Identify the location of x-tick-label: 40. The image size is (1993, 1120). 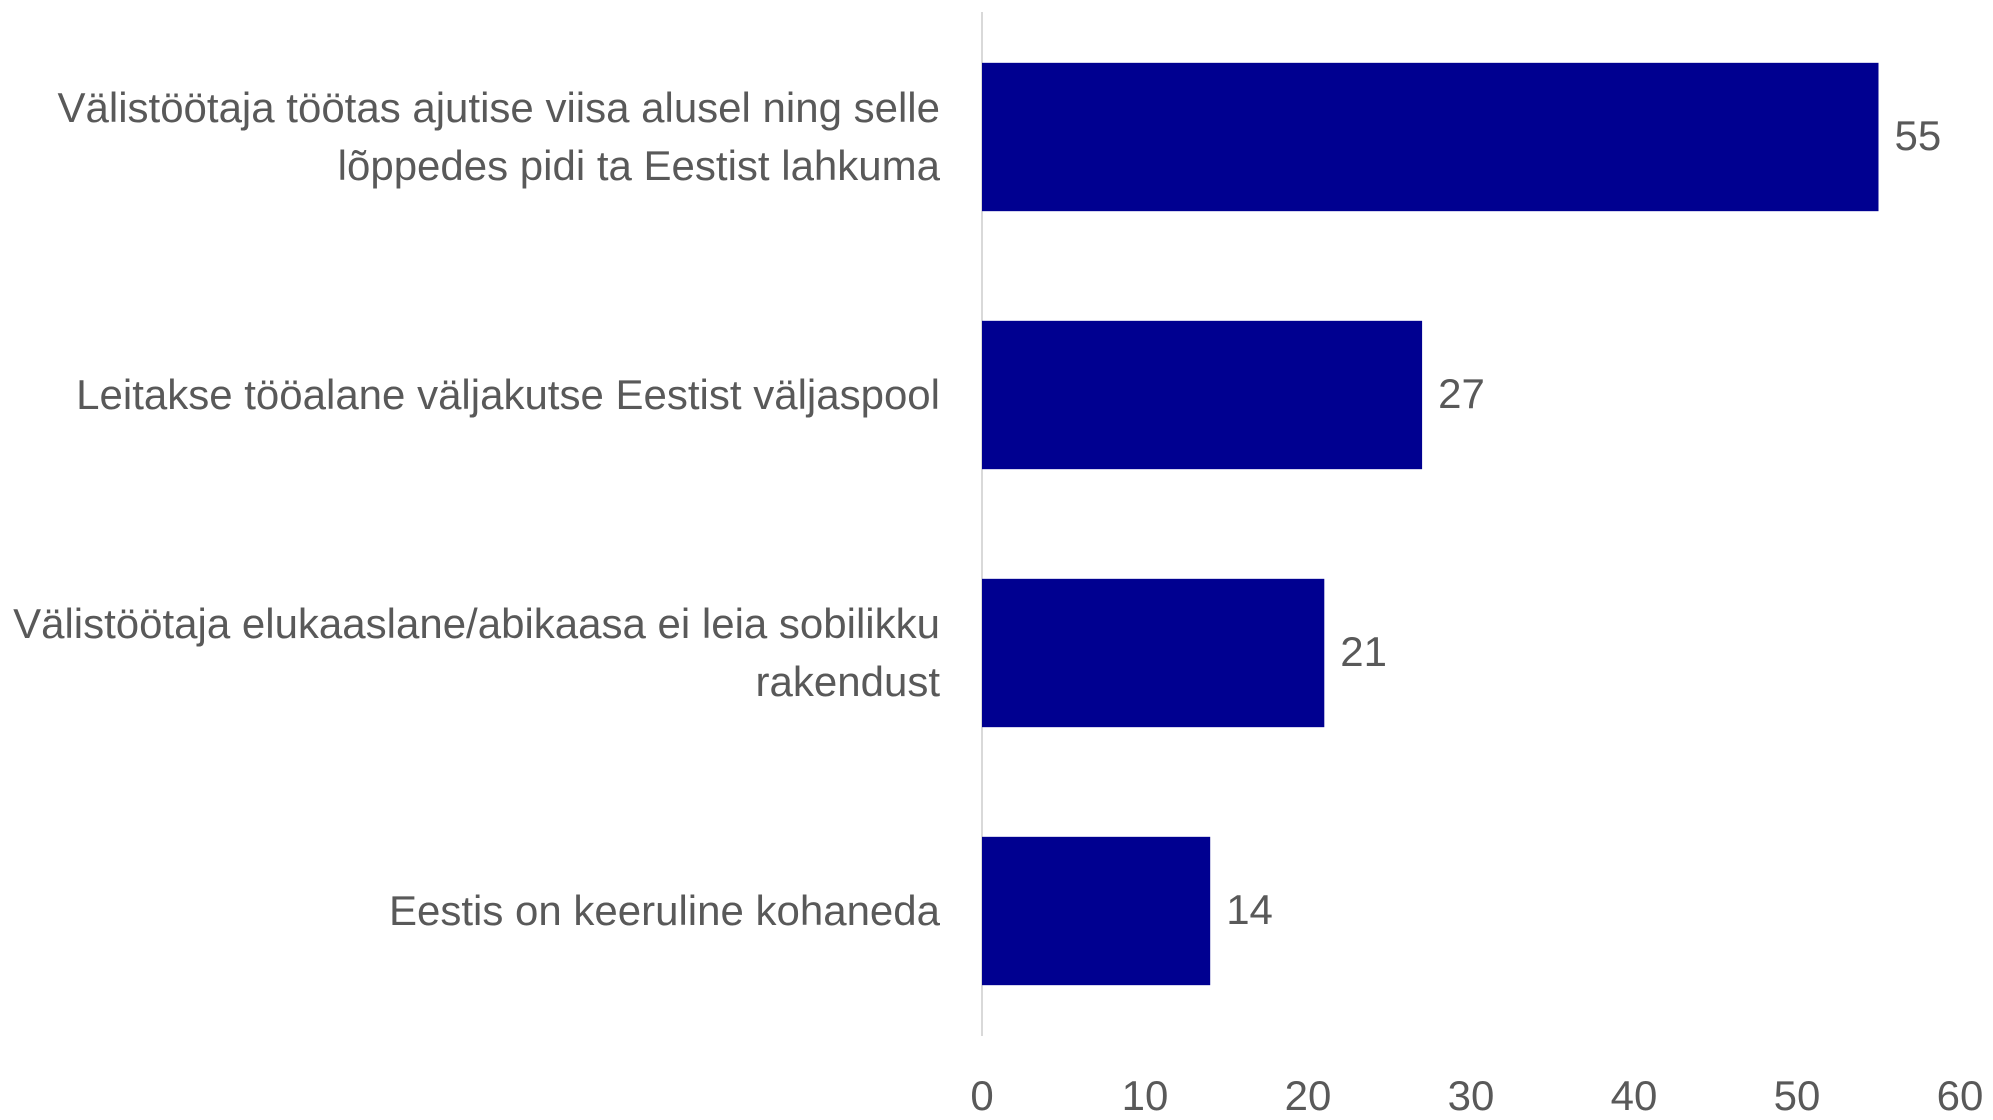
(1634, 1095).